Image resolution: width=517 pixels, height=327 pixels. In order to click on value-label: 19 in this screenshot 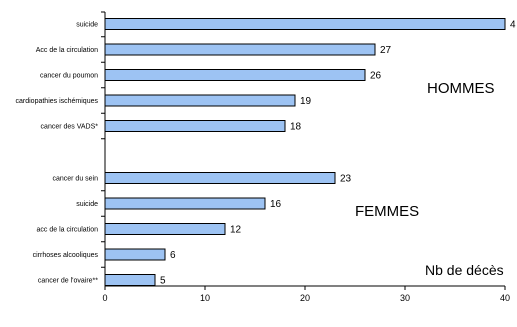, I will do `click(306, 101)`.